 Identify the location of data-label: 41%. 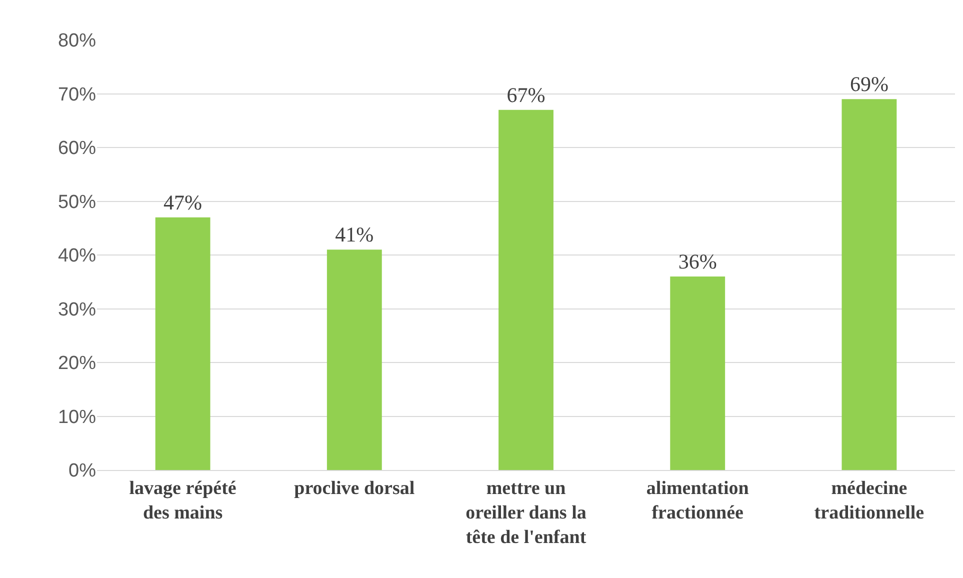
(354, 234).